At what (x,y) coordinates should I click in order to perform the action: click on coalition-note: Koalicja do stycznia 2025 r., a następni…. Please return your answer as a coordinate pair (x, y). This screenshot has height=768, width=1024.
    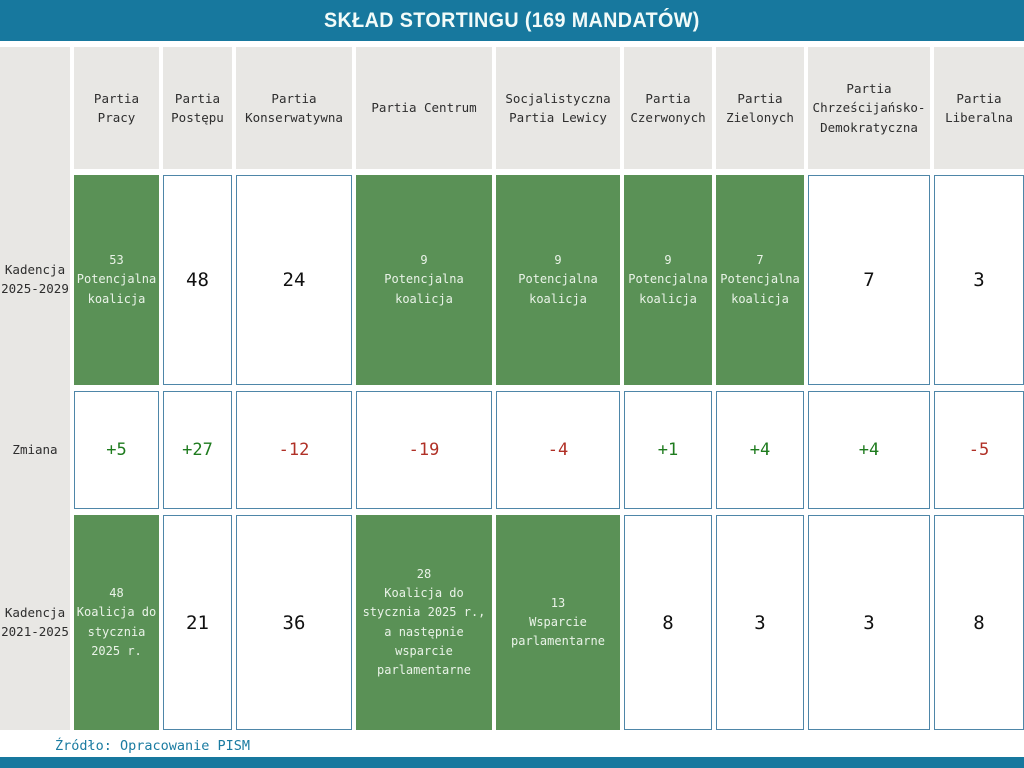
    Looking at the image, I should click on (424, 631).